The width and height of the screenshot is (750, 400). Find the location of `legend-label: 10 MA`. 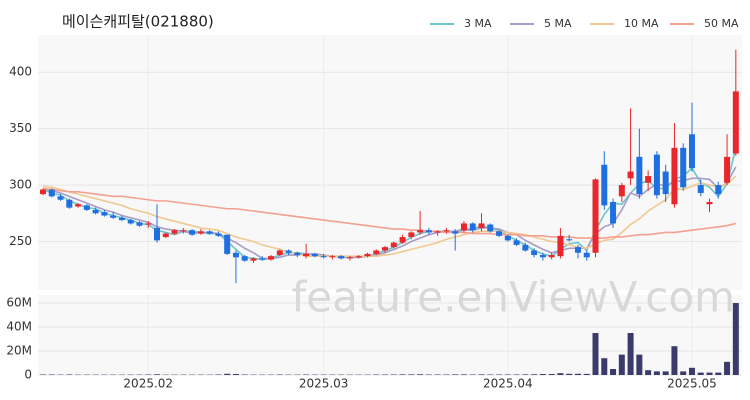

legend-label: 10 MA is located at coordinates (641, 23).